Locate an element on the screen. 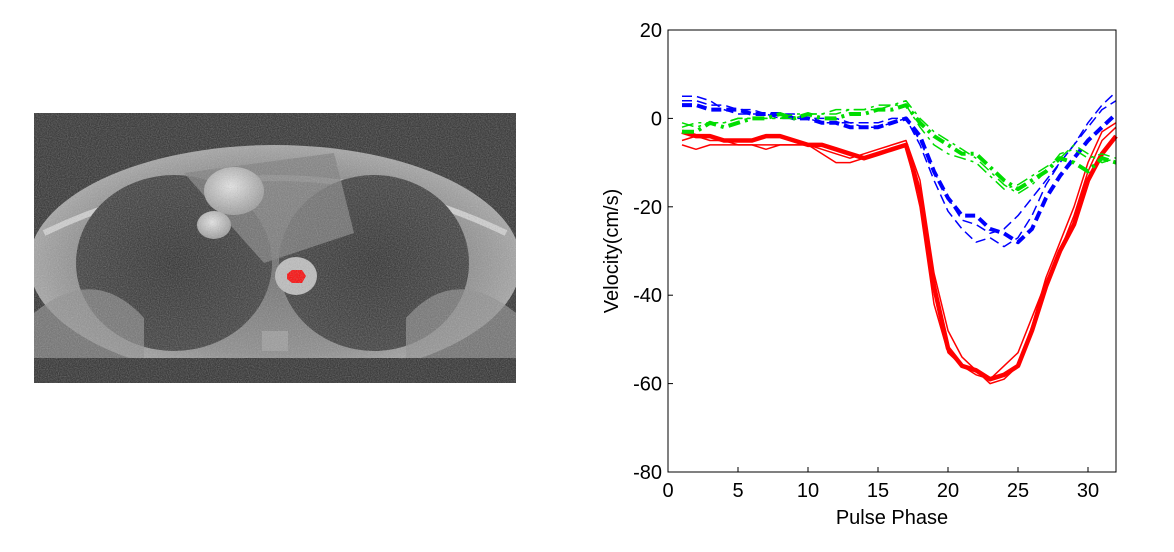 The image size is (1174, 552). x-tick-label: 20 is located at coordinates (948, 491).